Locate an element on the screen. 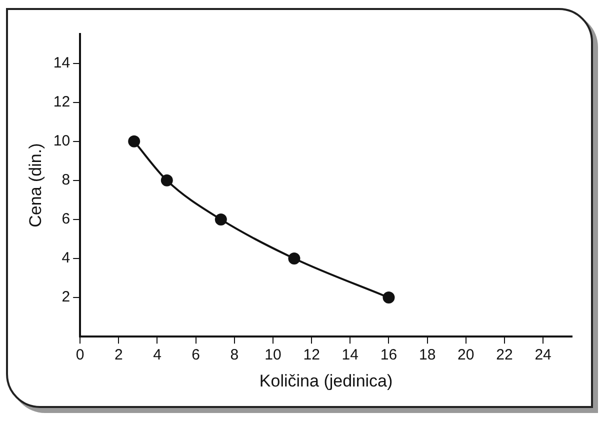  x-tick-label: 12 is located at coordinates (311, 355).